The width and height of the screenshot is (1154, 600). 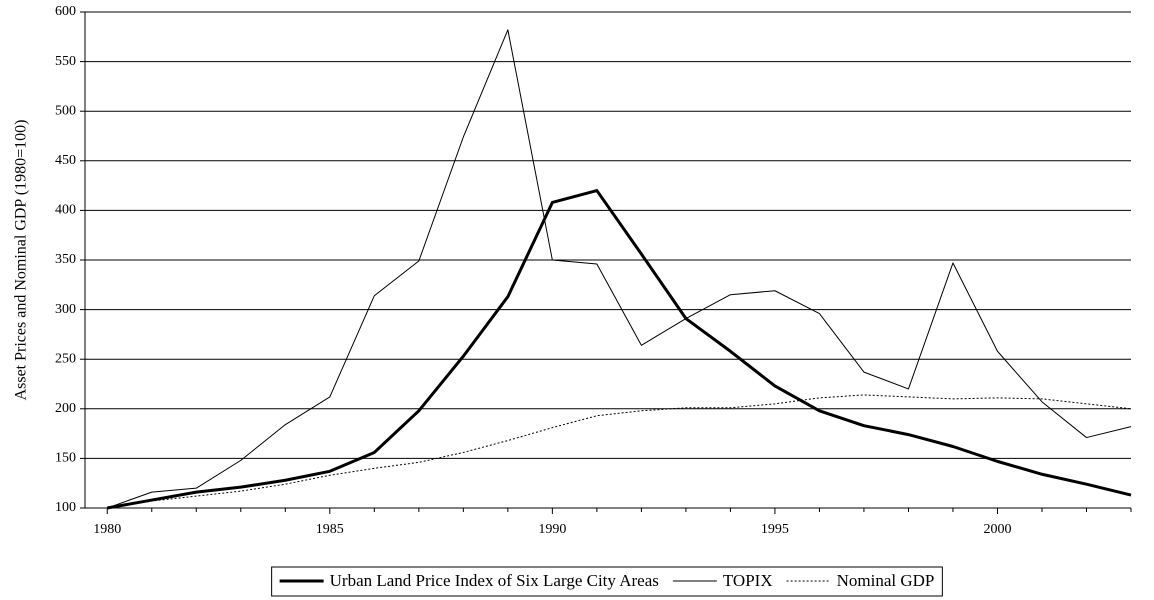 What do you see at coordinates (997, 529) in the screenshot?
I see `x-tick-label: 2000` at bounding box center [997, 529].